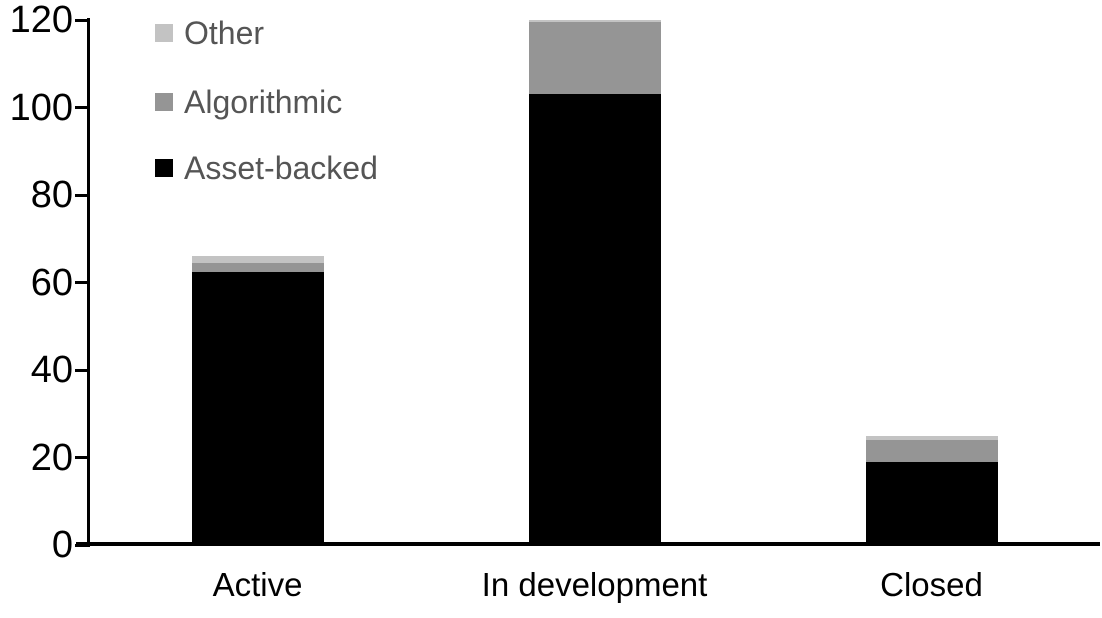 This screenshot has width=1102, height=618. What do you see at coordinates (164, 168) in the screenshot?
I see `legend-swatch-asset-backed-icon` at bounding box center [164, 168].